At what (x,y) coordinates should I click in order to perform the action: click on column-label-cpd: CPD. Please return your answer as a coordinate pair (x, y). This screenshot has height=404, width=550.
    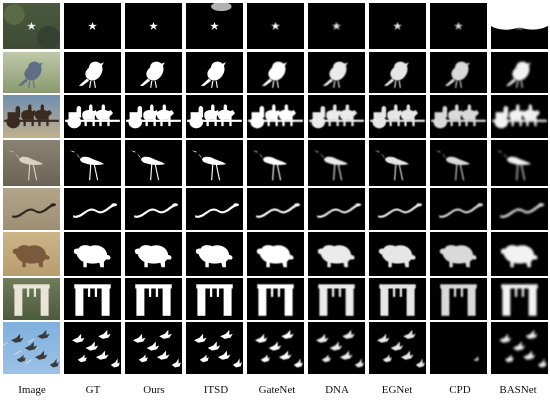
    Looking at the image, I should click on (460, 390).